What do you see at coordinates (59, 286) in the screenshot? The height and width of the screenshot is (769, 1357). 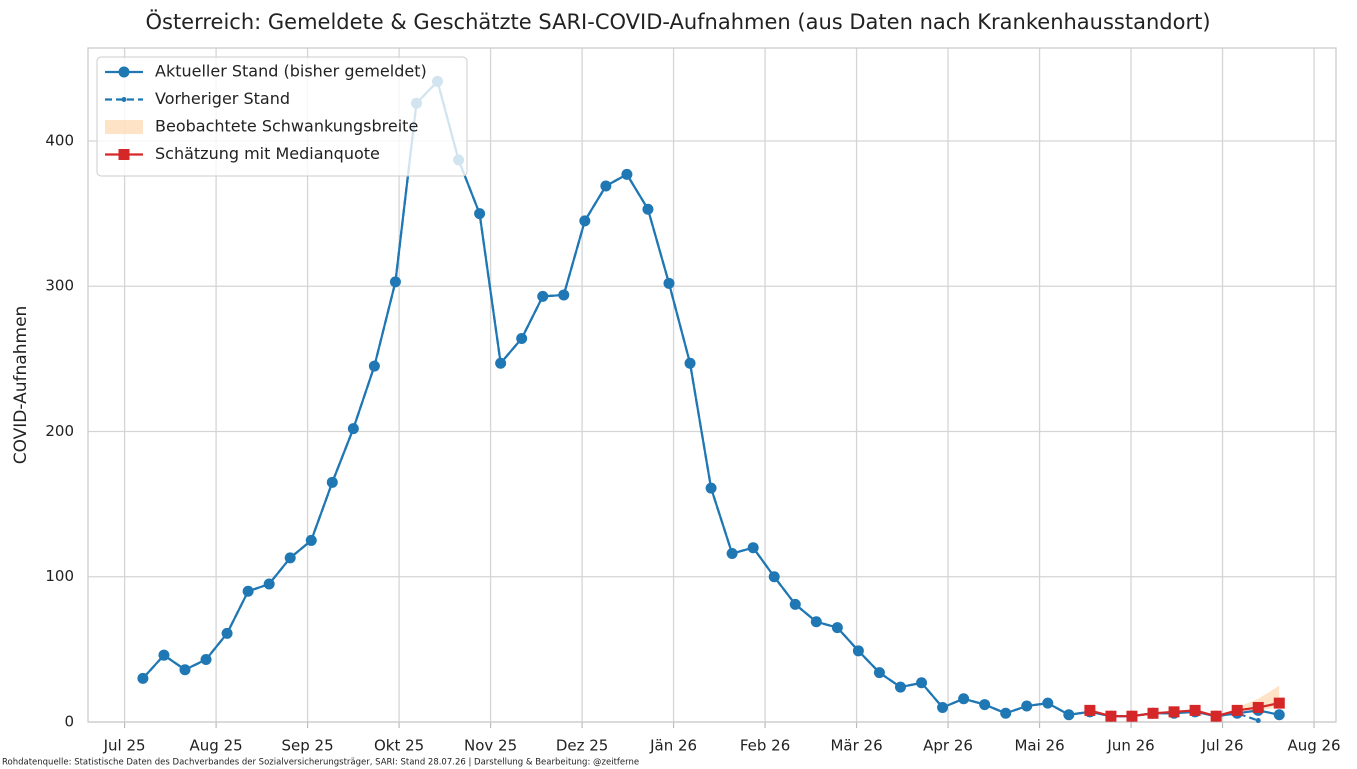 I see `y-tick-label: 300` at bounding box center [59, 286].